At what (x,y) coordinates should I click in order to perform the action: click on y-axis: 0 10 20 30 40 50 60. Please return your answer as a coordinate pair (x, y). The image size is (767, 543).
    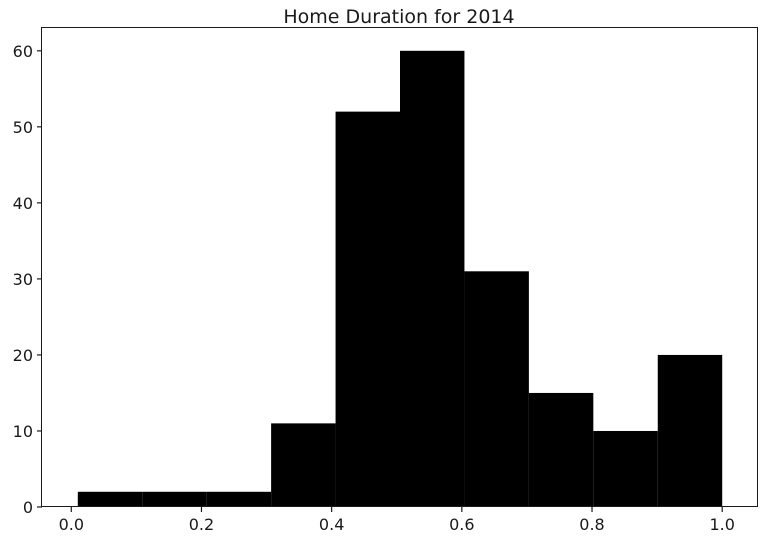
    Looking at the image, I should click on (27, 279).